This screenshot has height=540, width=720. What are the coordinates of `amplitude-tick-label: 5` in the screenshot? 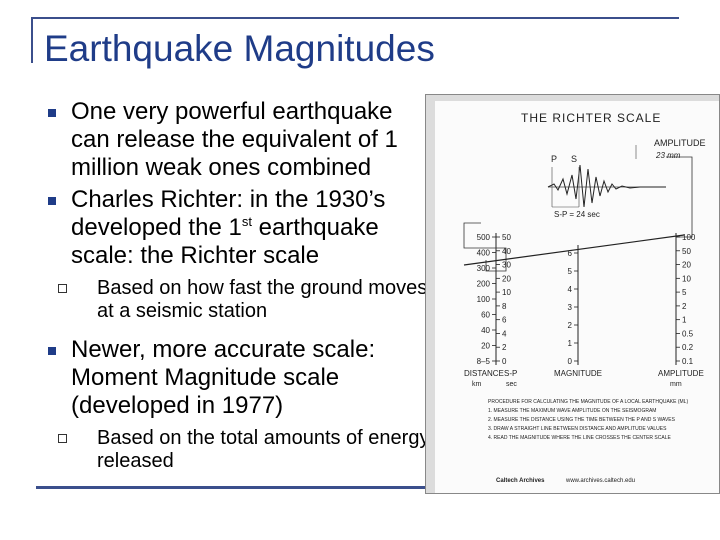 It's located at (684, 292).